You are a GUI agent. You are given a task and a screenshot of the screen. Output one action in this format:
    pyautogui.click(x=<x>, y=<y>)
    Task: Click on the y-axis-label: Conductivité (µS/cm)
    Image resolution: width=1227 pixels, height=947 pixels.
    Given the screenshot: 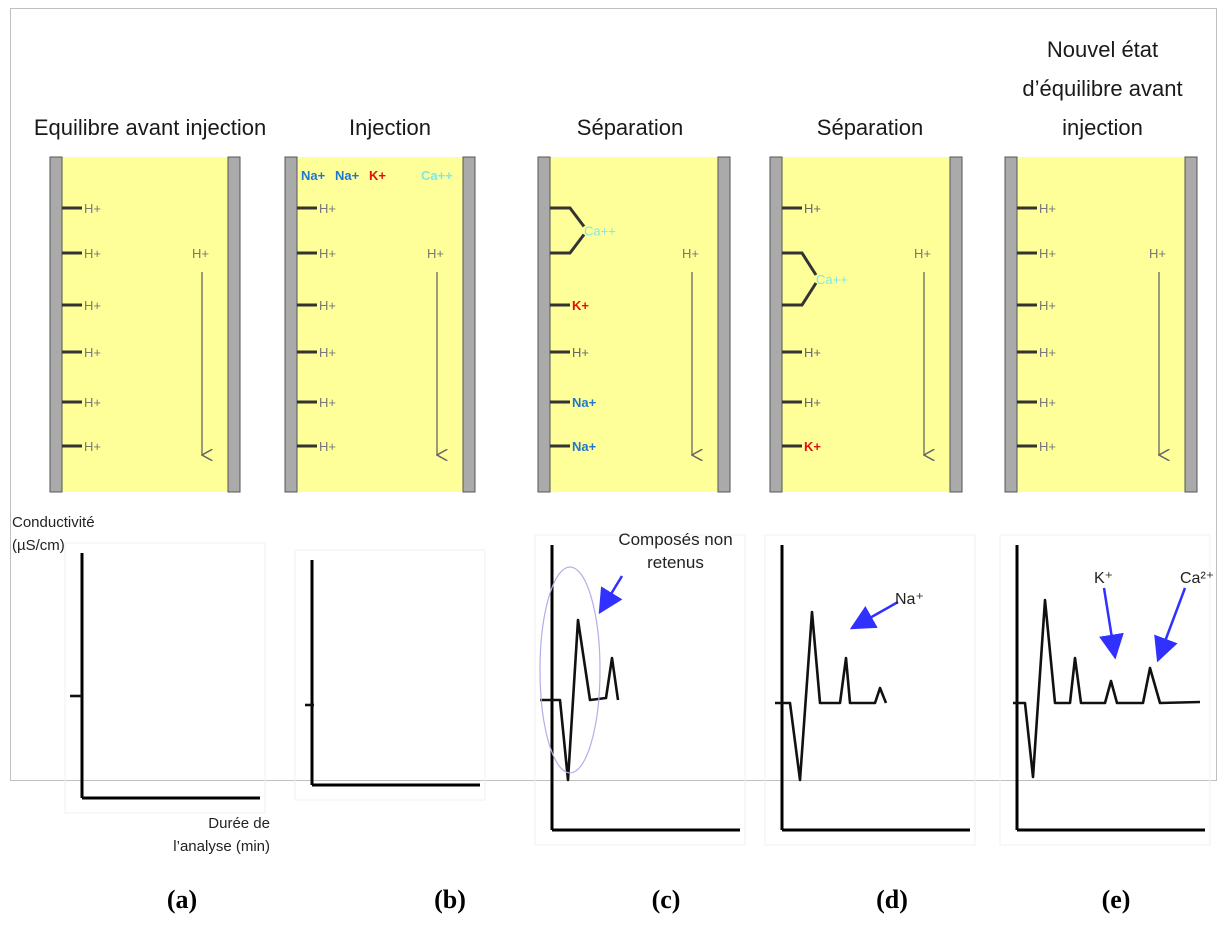 What is the action you would take?
    pyautogui.click(x=53, y=534)
    